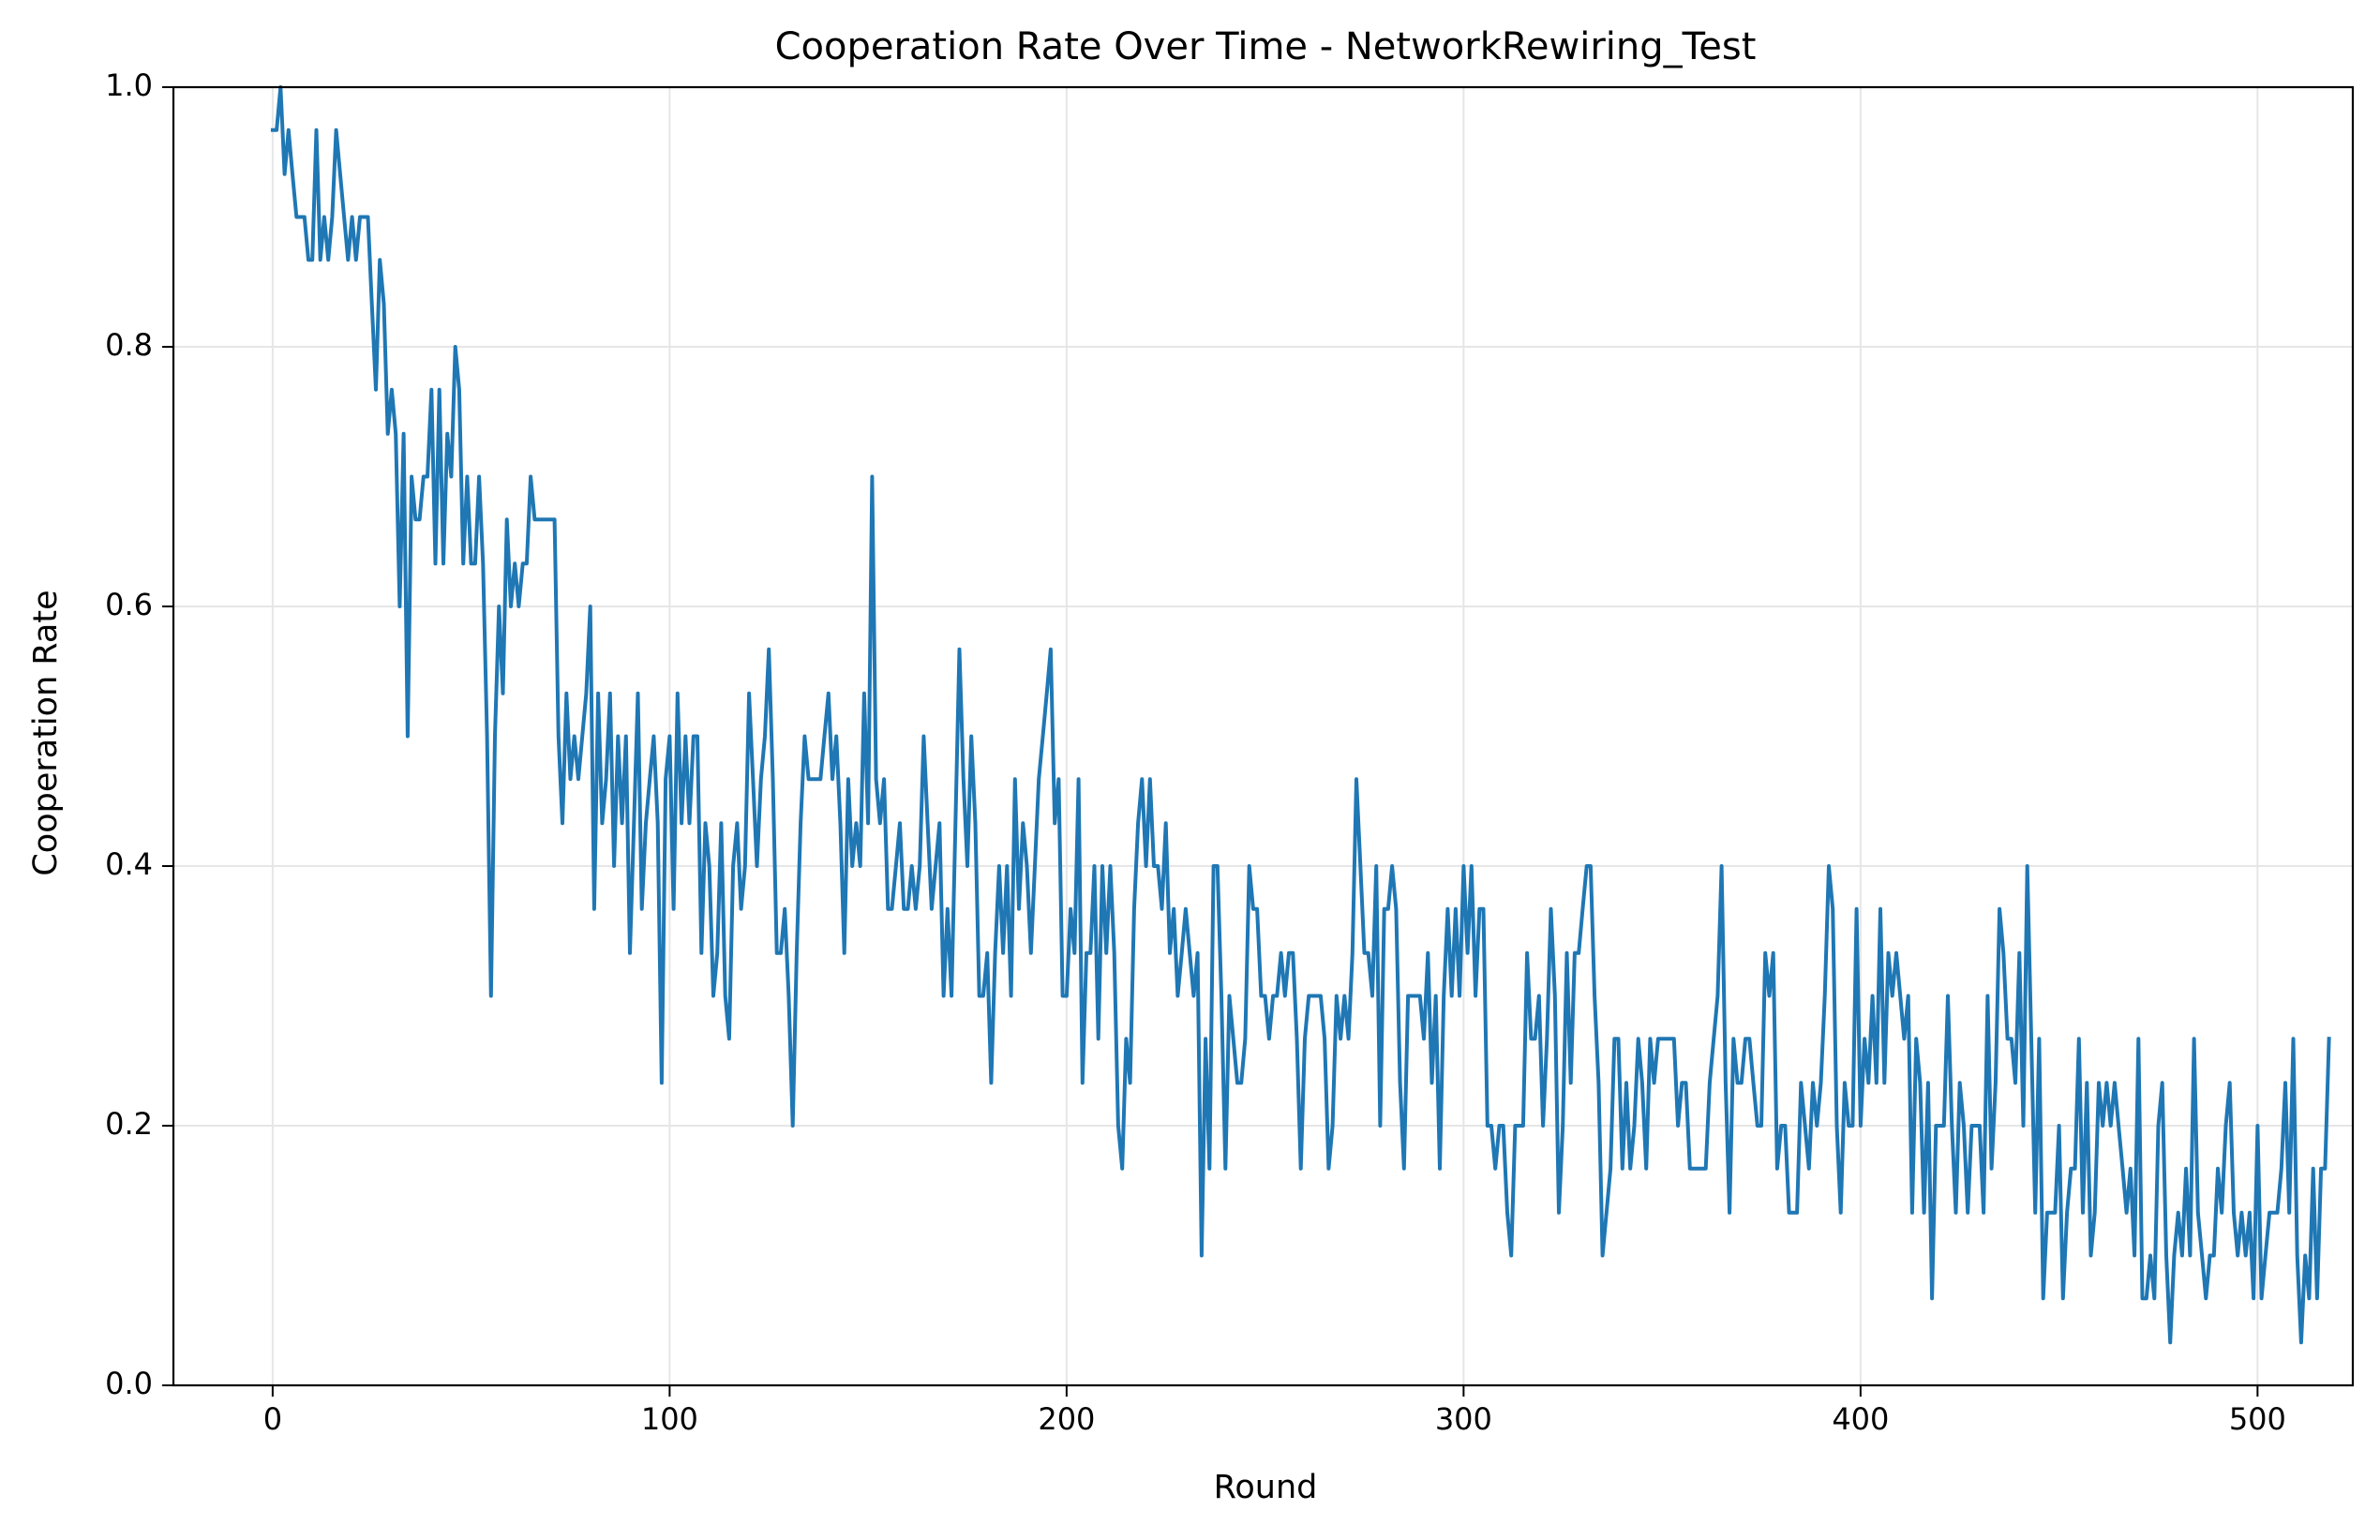 The height and width of the screenshot is (1540, 2380). Describe the element at coordinates (46, 732) in the screenshot. I see `y-axis-label: Cooperation Rate` at that location.